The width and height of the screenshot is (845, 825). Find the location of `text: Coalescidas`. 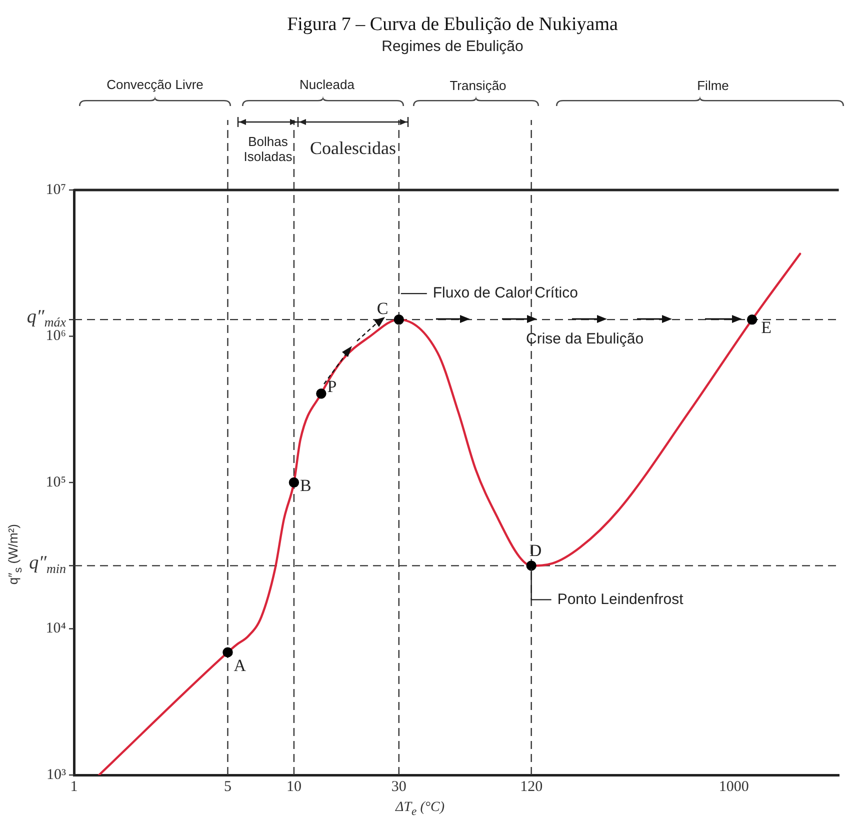

text: Coalescidas is located at coordinates (353, 148).